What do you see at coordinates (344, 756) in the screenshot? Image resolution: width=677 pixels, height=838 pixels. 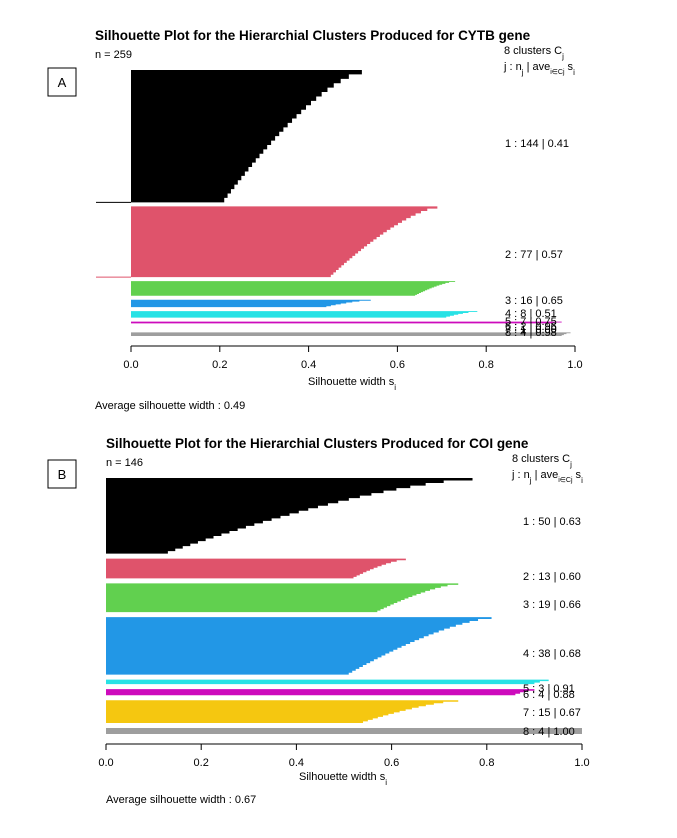 I see `x-axis-coi: 0.0 0.2 0.4 0.6 0.8 1.0` at bounding box center [344, 756].